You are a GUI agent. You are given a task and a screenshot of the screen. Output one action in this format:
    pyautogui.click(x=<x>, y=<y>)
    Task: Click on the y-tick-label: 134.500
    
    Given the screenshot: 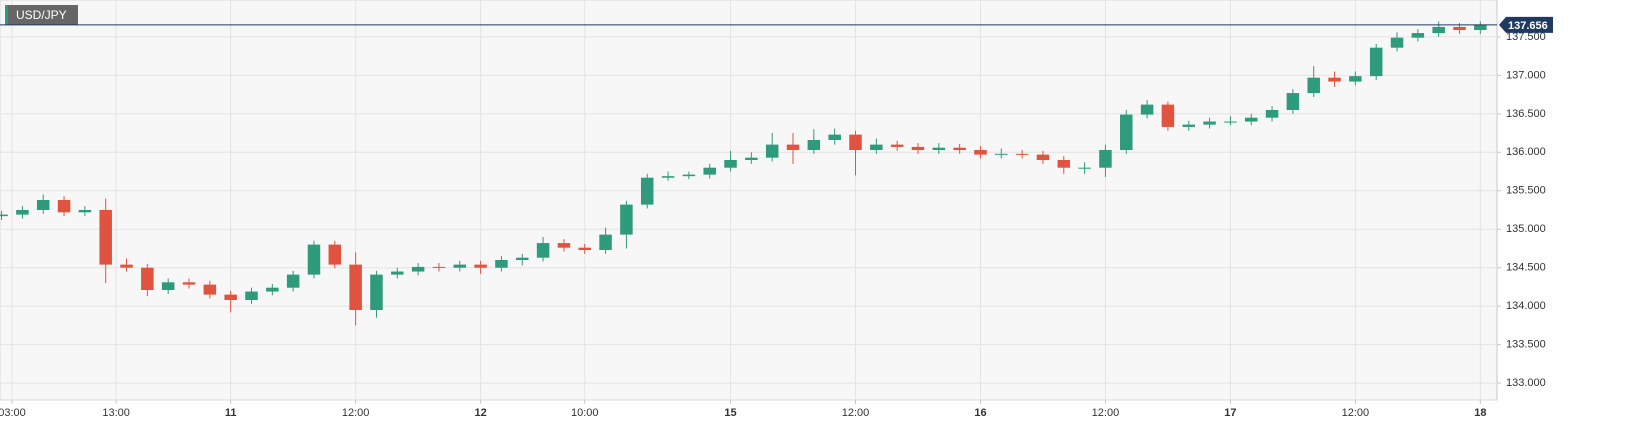 What is the action you would take?
    pyautogui.click(x=1526, y=268)
    